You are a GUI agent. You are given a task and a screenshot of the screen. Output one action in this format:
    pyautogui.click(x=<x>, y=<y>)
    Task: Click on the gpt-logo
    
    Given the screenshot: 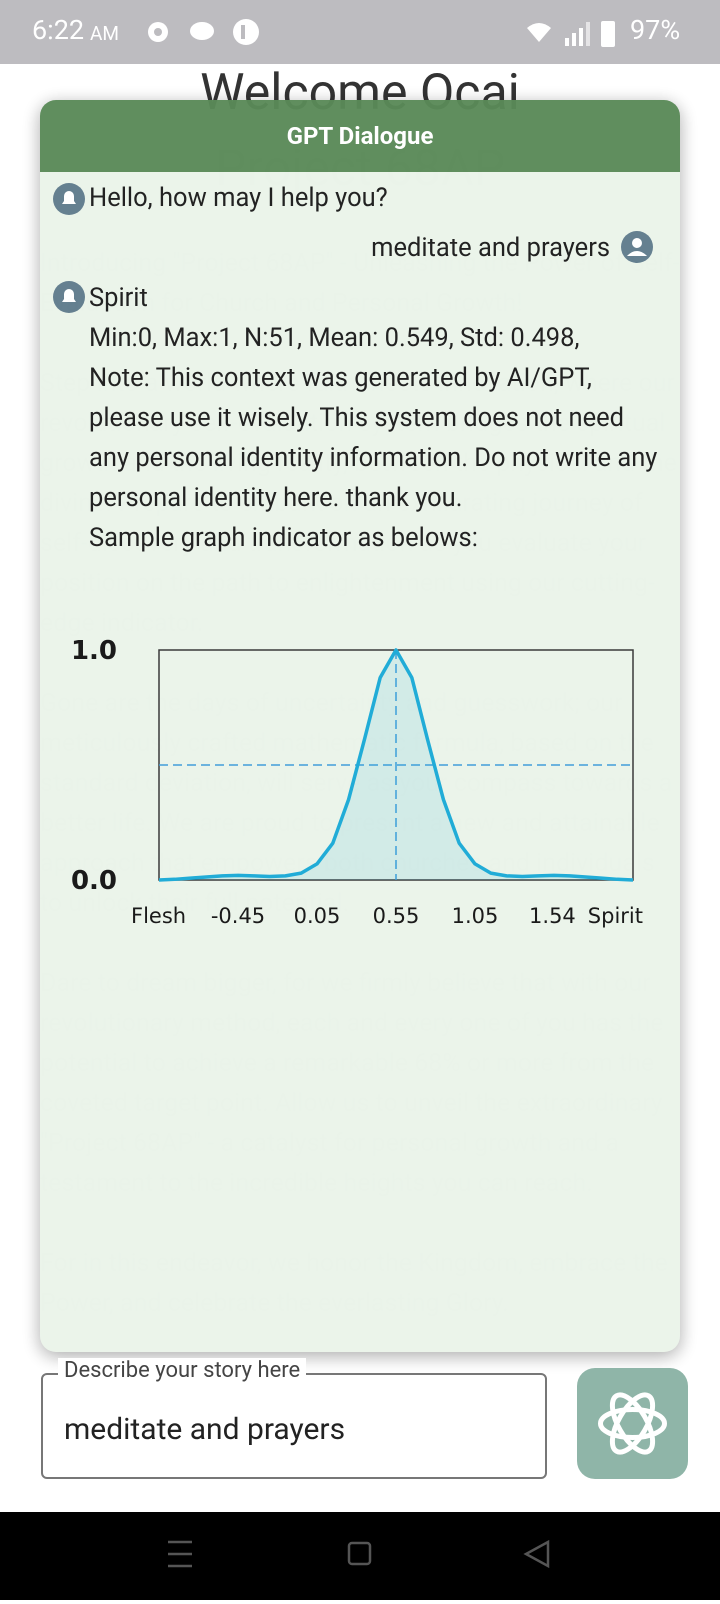 What is the action you would take?
    pyautogui.click(x=632, y=1423)
    